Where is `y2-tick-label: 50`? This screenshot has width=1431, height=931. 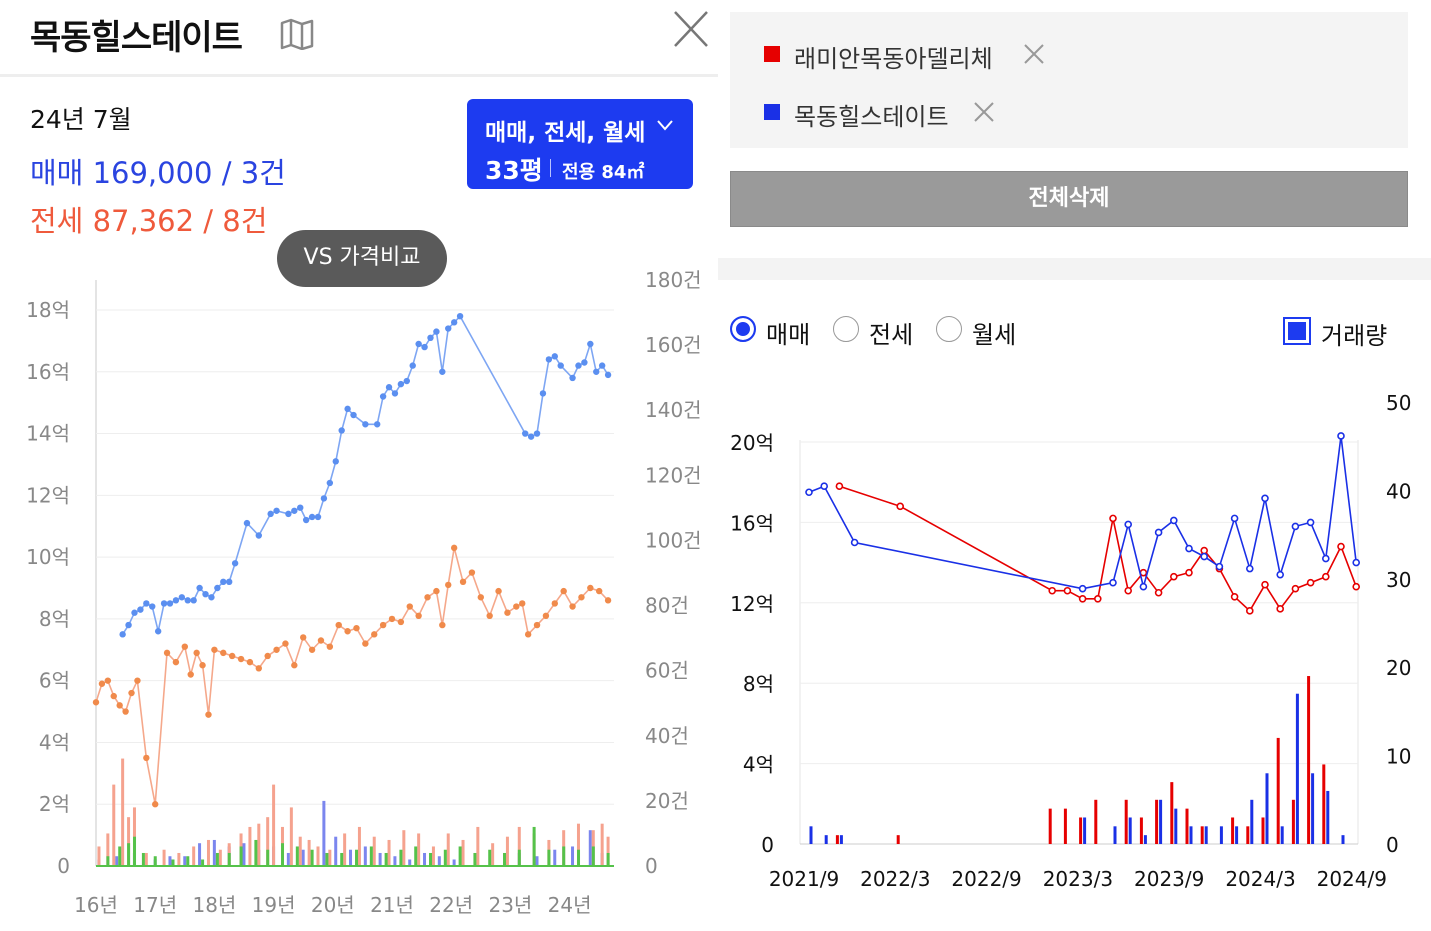
y2-tick-label: 50 is located at coordinates (1398, 403).